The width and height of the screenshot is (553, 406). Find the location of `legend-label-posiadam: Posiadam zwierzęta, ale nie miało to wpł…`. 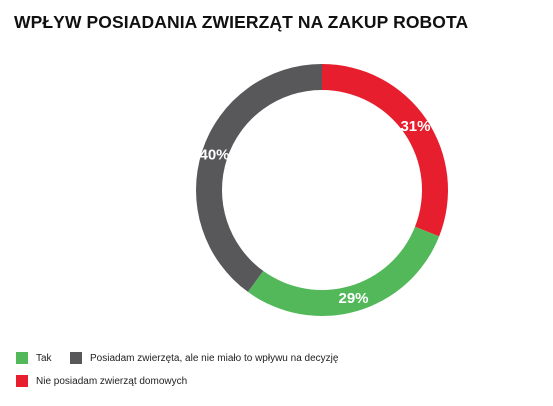

legend-label-posiadam: Posiadam zwierzęta, ale nie miało to wpł… is located at coordinates (214, 358).